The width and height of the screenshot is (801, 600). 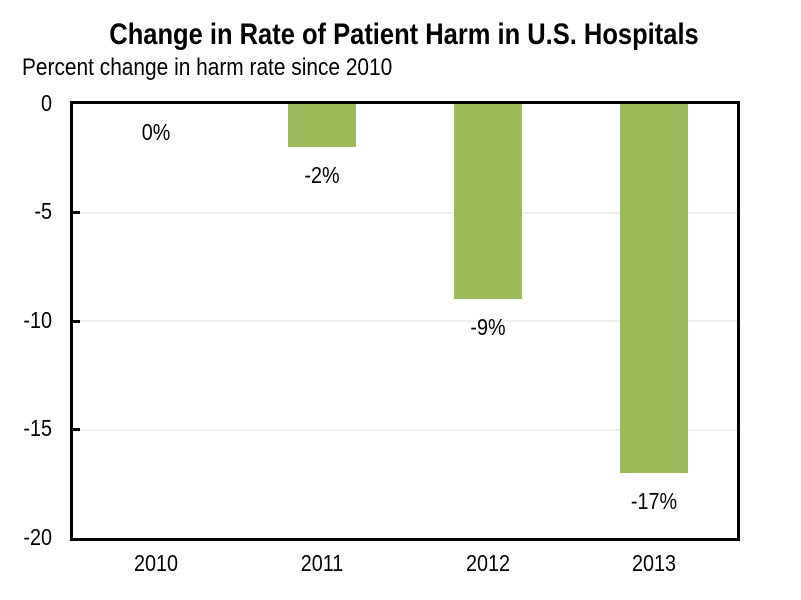 I want to click on bar-2012, so click(x=488, y=202).